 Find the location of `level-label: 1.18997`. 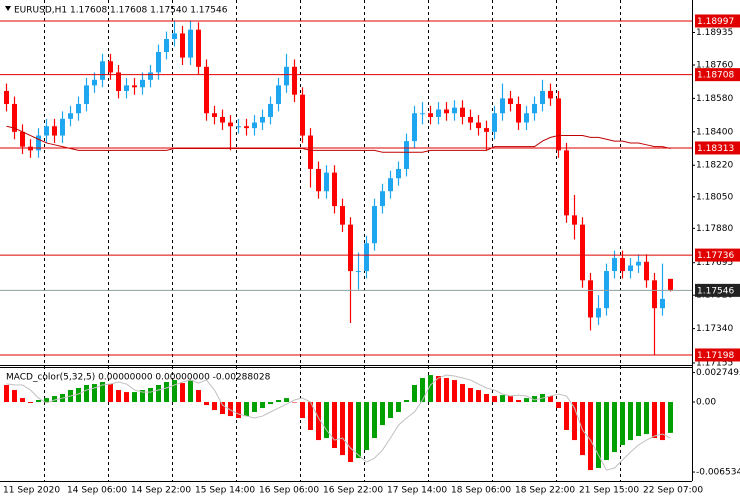

level-label: 1.18997 is located at coordinates (715, 22).